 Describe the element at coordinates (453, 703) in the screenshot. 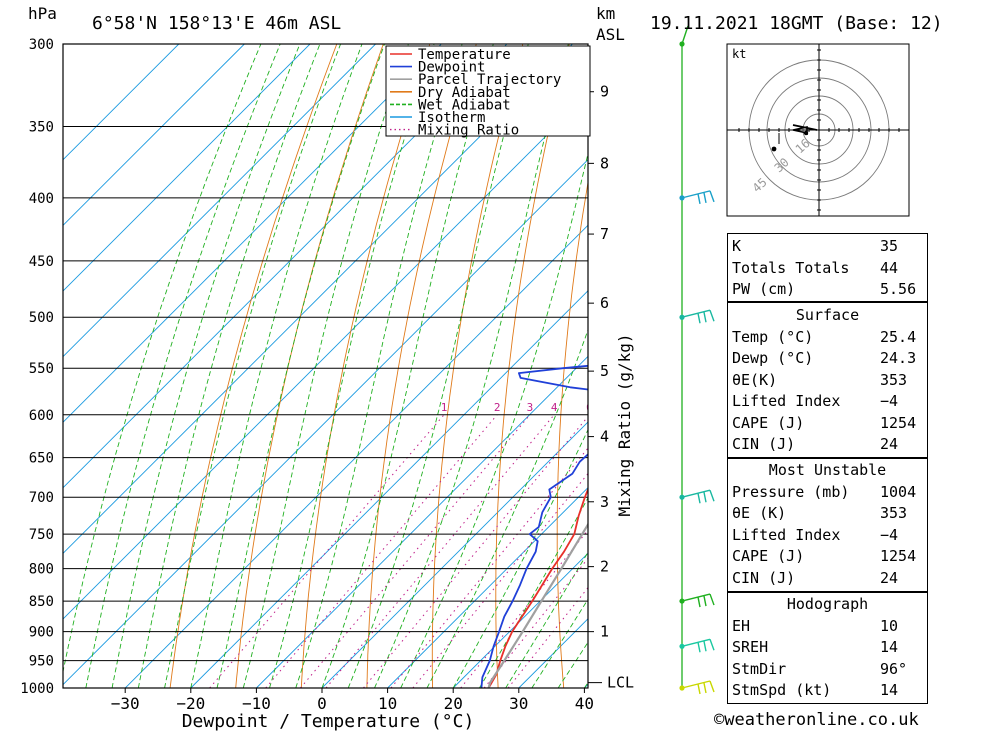

I see `x-tick-label: 20` at that location.